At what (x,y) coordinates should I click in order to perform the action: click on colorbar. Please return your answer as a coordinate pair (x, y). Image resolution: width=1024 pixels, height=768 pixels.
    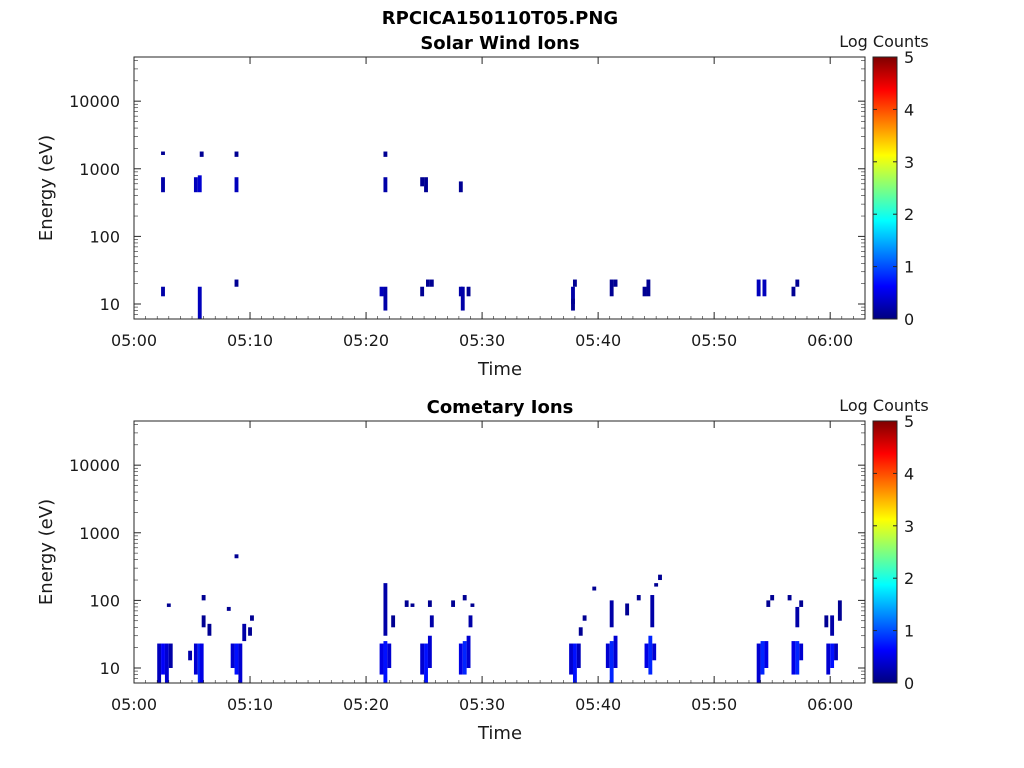
    Looking at the image, I should click on (885, 552).